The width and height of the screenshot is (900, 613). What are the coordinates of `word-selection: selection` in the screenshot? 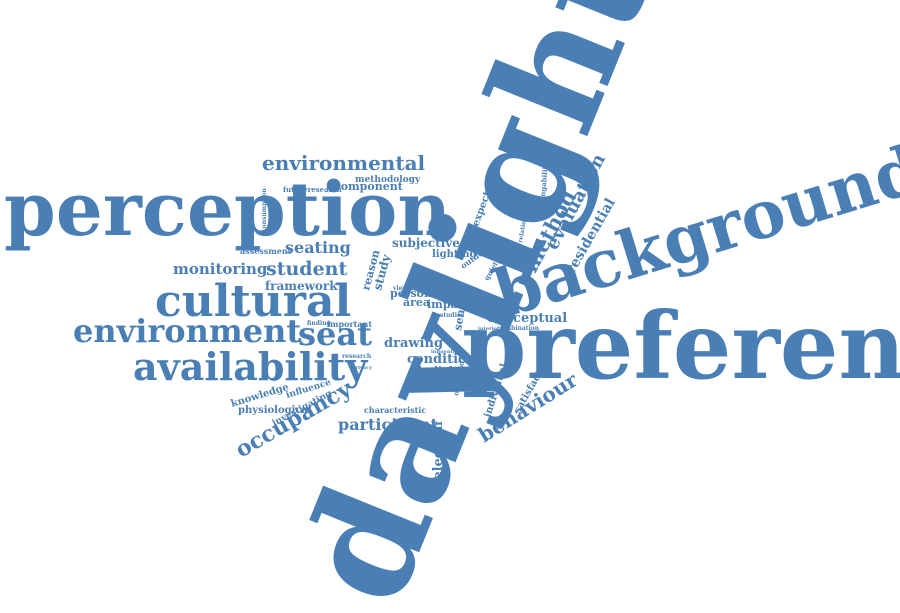 It's located at (438, 454).